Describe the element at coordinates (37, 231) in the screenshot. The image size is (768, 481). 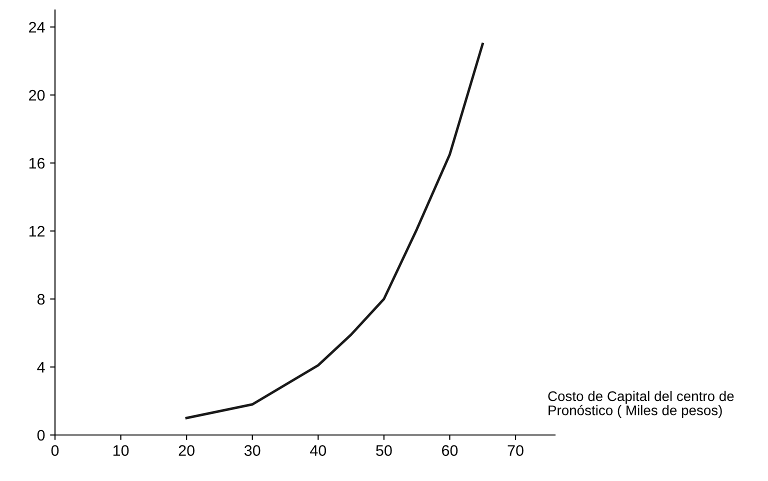
I see `y-tick-label: 12` at that location.